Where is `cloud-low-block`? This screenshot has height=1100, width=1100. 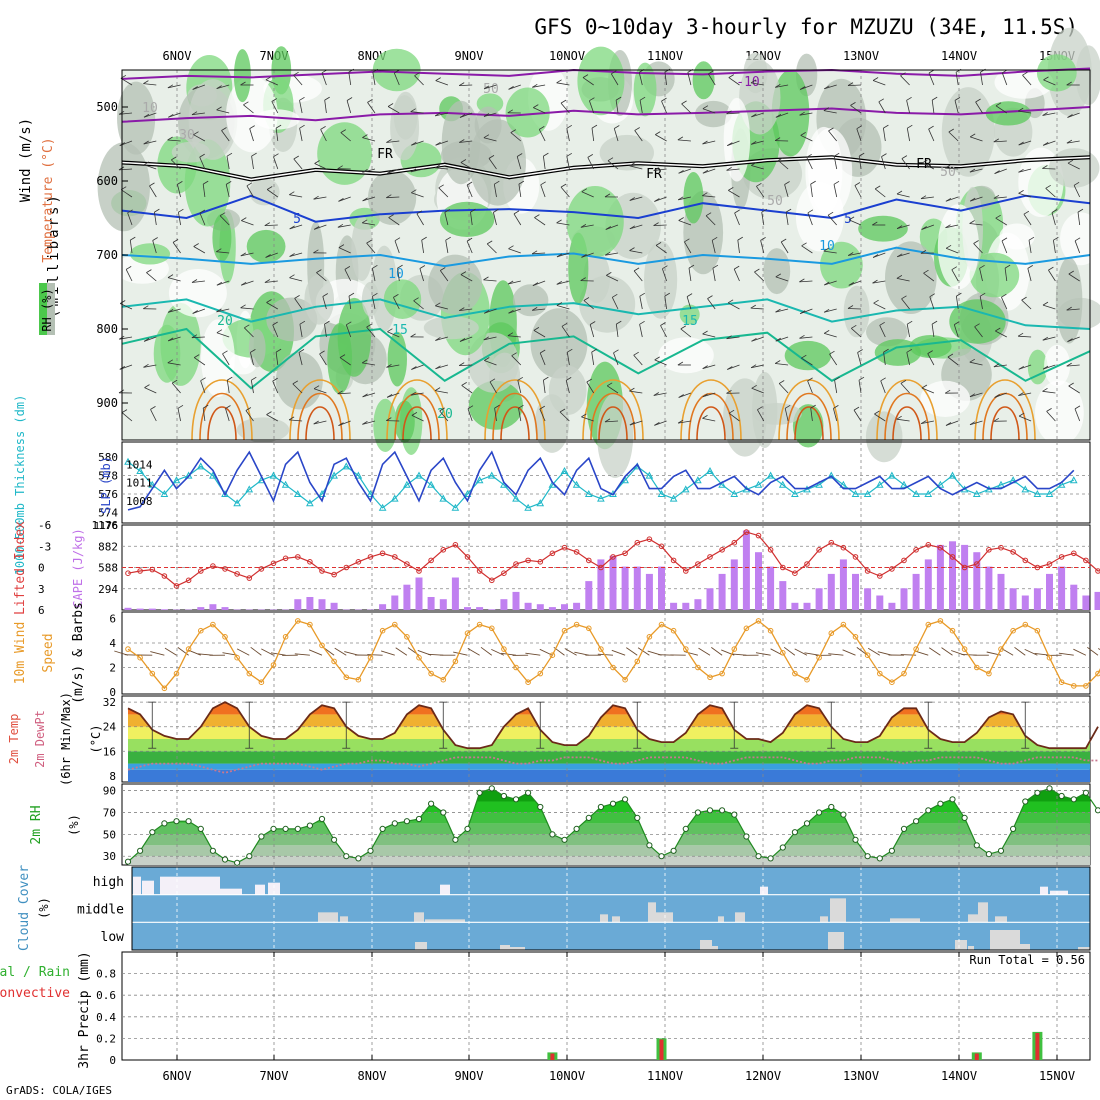
cloud-low-block is located at coordinates (1084, 948).